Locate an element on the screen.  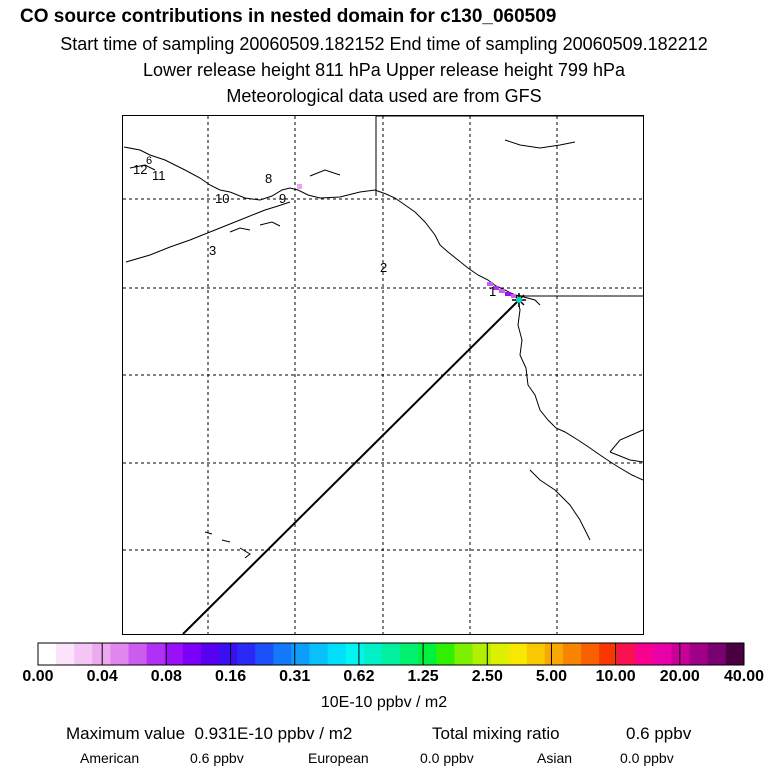
color-scale-tick-label: 0.62 is located at coordinates (359, 676).